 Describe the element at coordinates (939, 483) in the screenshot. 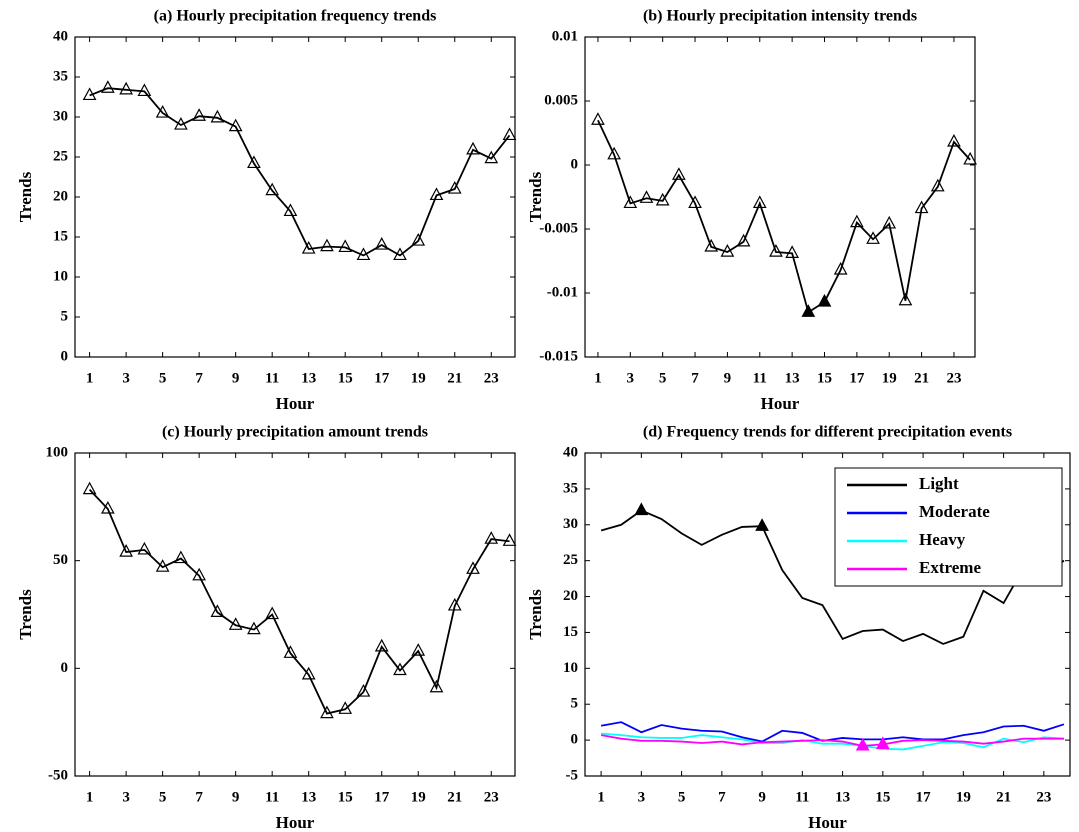

I see `legend-label: Light` at that location.